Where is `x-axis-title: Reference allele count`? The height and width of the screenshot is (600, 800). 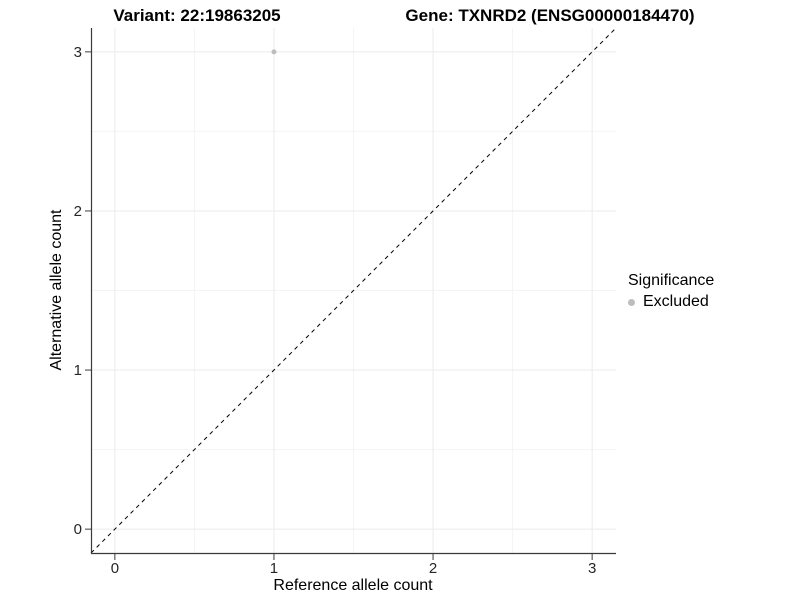 x-axis-title: Reference allele count is located at coordinates (353, 585).